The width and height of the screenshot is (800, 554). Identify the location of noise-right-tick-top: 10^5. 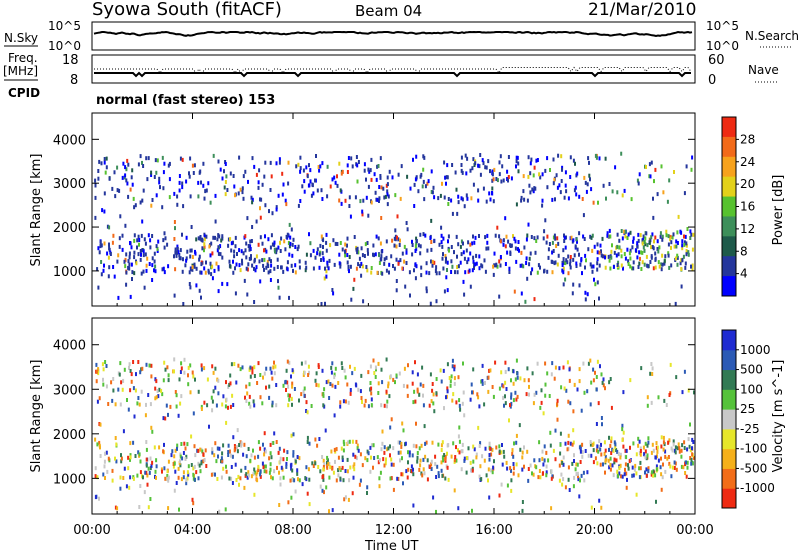
(722, 26).